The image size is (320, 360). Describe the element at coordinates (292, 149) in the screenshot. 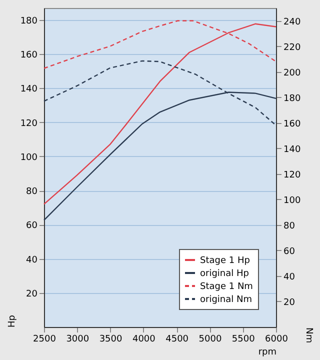

I see `y2-tick-label: 140` at that location.